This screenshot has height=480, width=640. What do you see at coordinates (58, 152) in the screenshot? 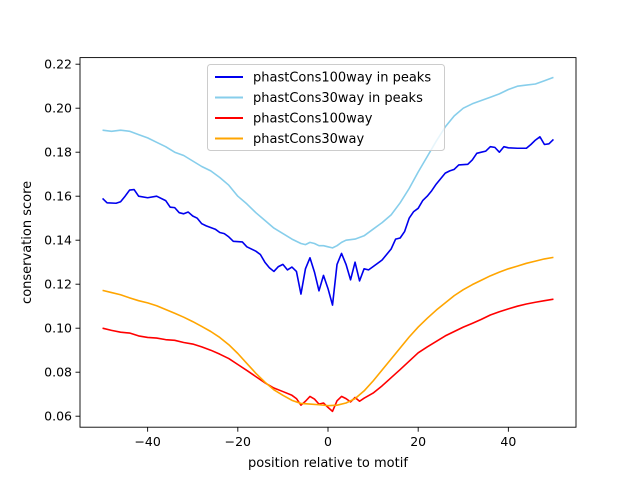
I see `y-tick-label: 0.18` at bounding box center [58, 152].